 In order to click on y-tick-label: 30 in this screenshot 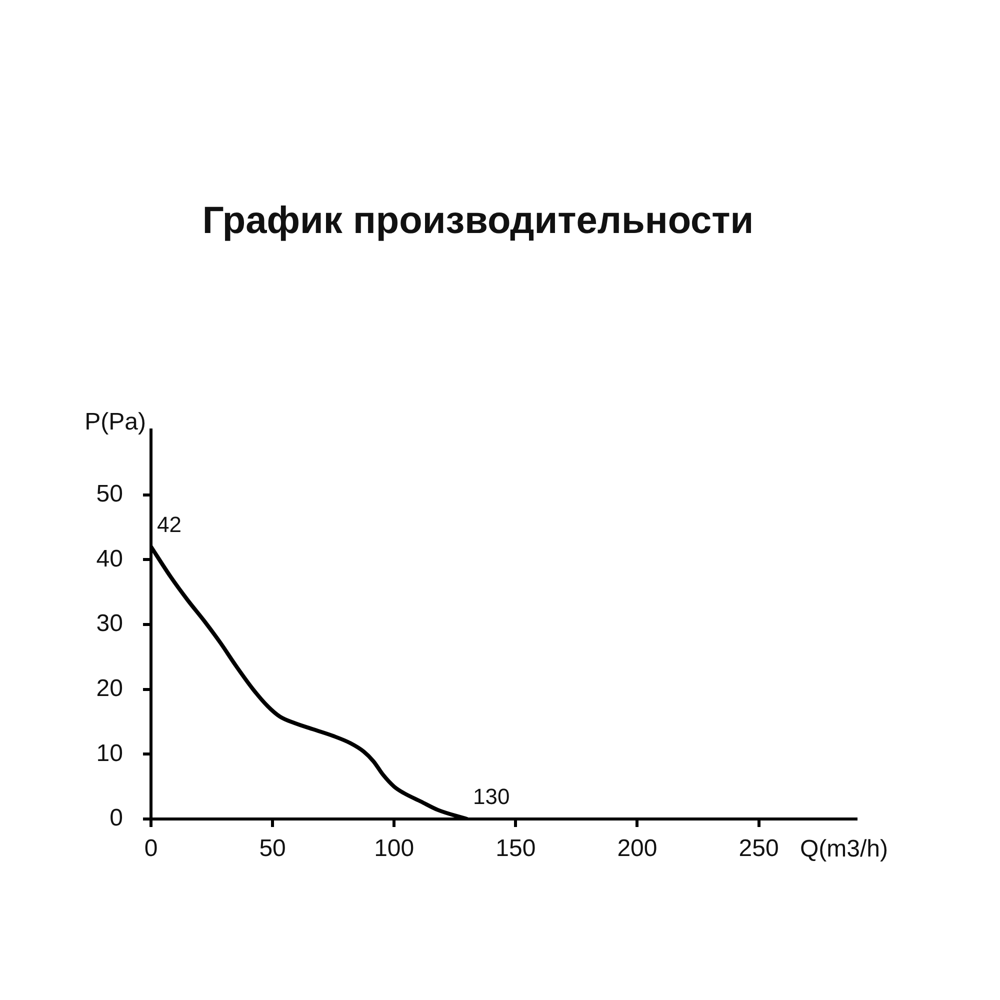, I will do `click(109, 624)`.